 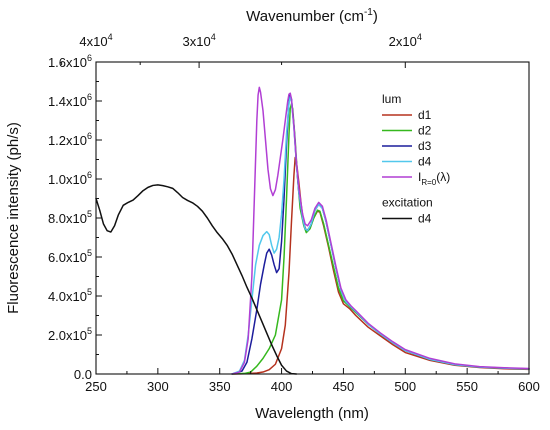 I want to click on y-tick-label: 1.6x10⁶, so click(x=70, y=61).